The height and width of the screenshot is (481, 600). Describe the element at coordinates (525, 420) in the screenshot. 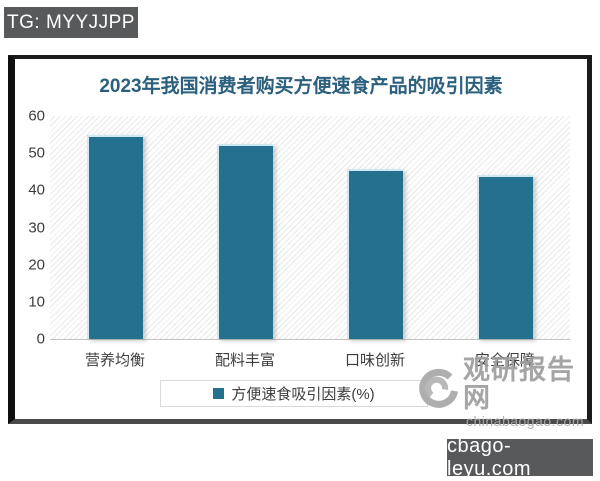

I see `watermark-site-domain: chinabaogao.com` at that location.